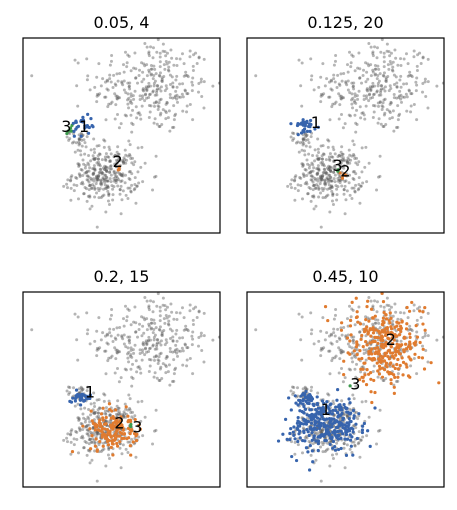 The image size is (457, 510). I want to click on cluster-label: 3, so click(137, 427).